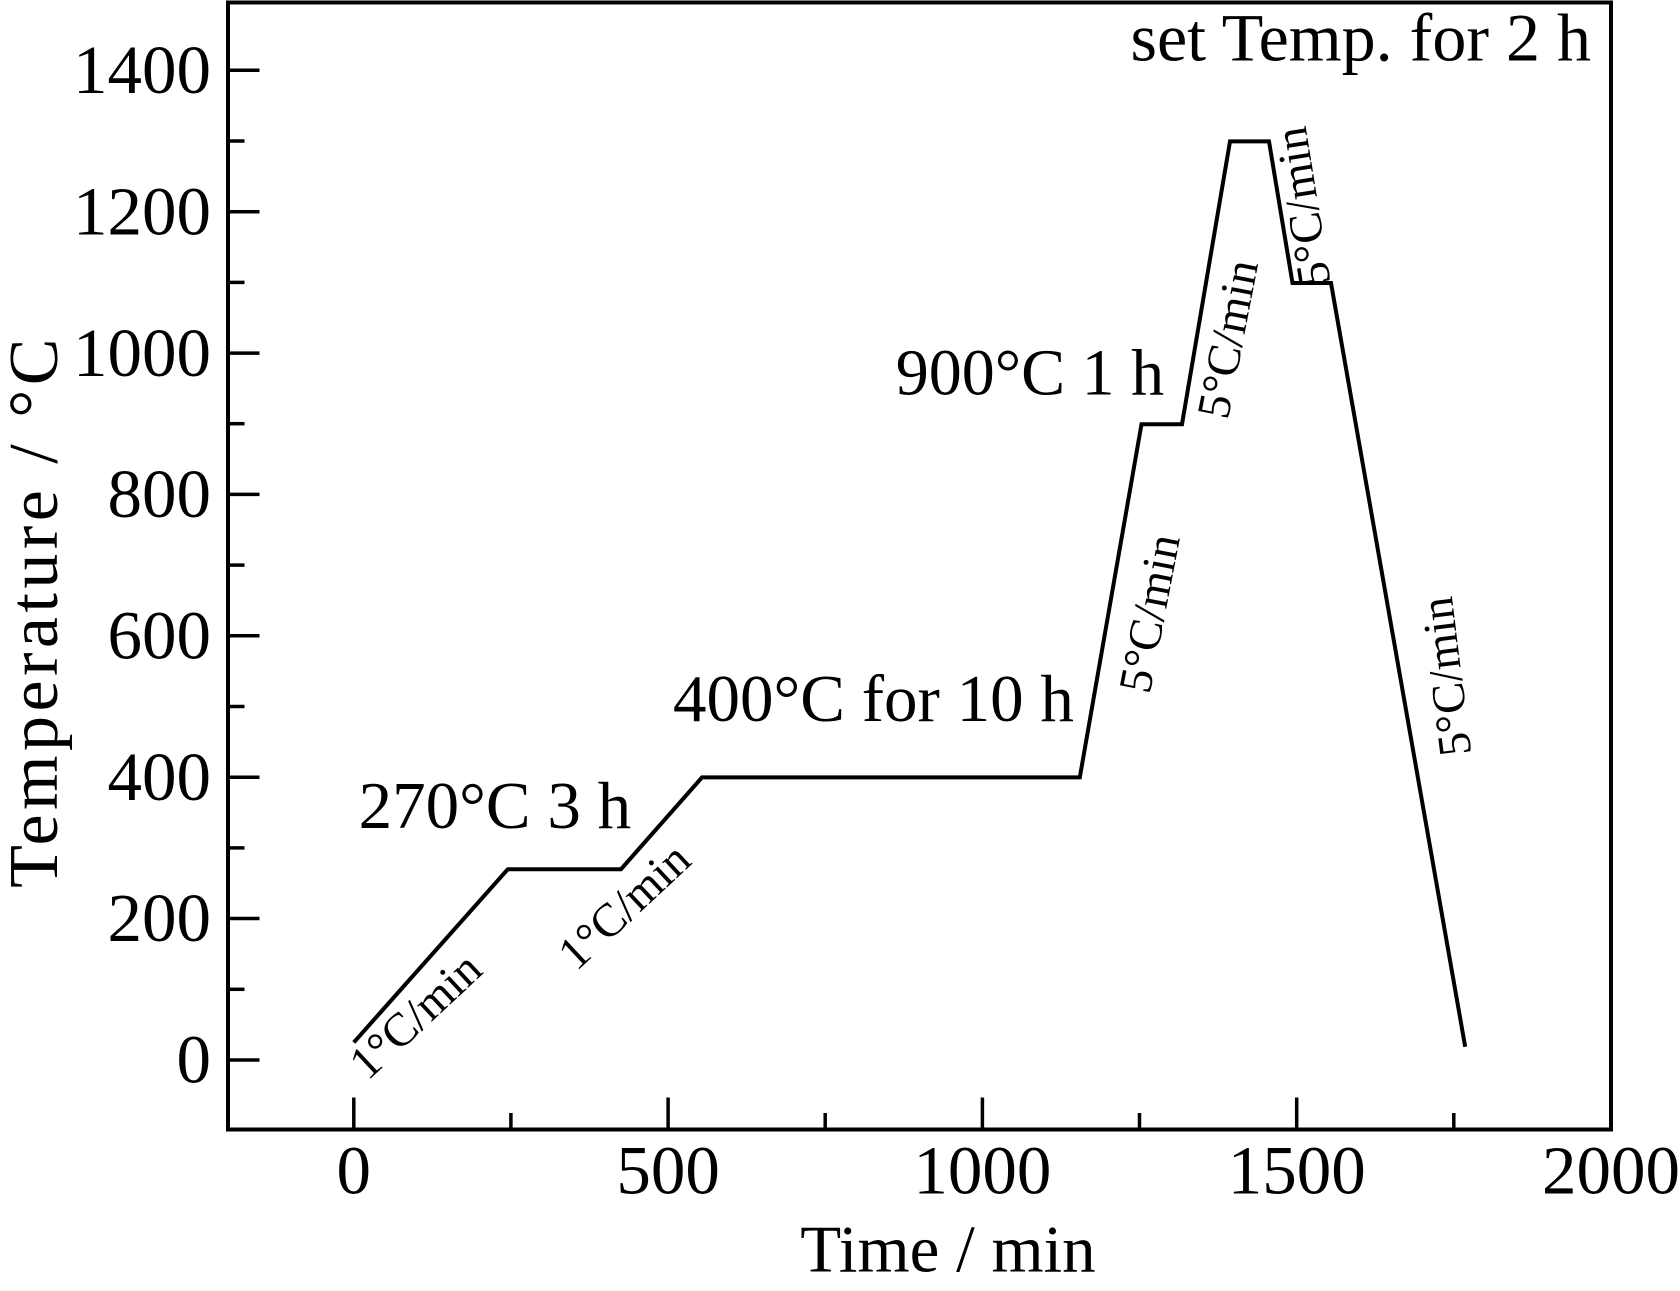 Image resolution: width=1680 pixels, height=1291 pixels. I want to click on svg-text: 800, so click(160, 494).